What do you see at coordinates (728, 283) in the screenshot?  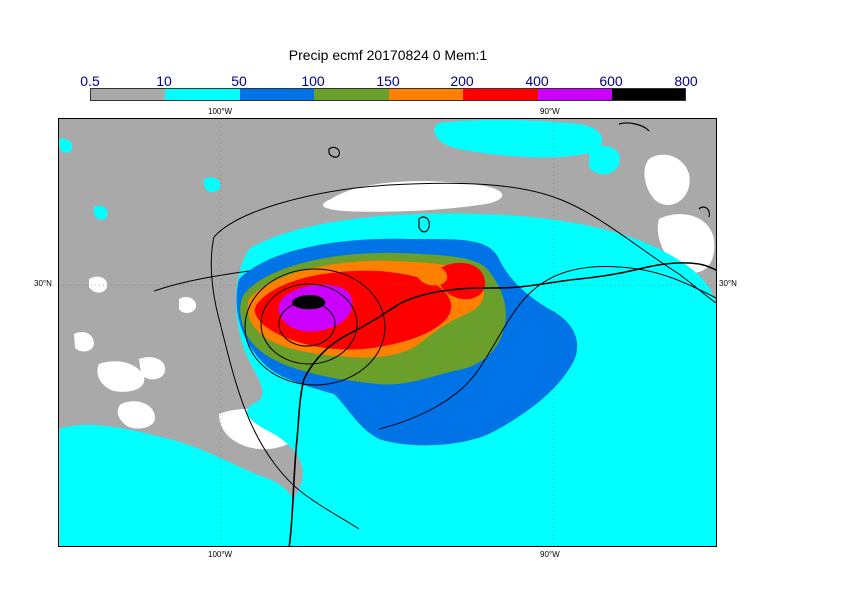 I see `right-lat-label-30n: 30°N` at bounding box center [728, 283].